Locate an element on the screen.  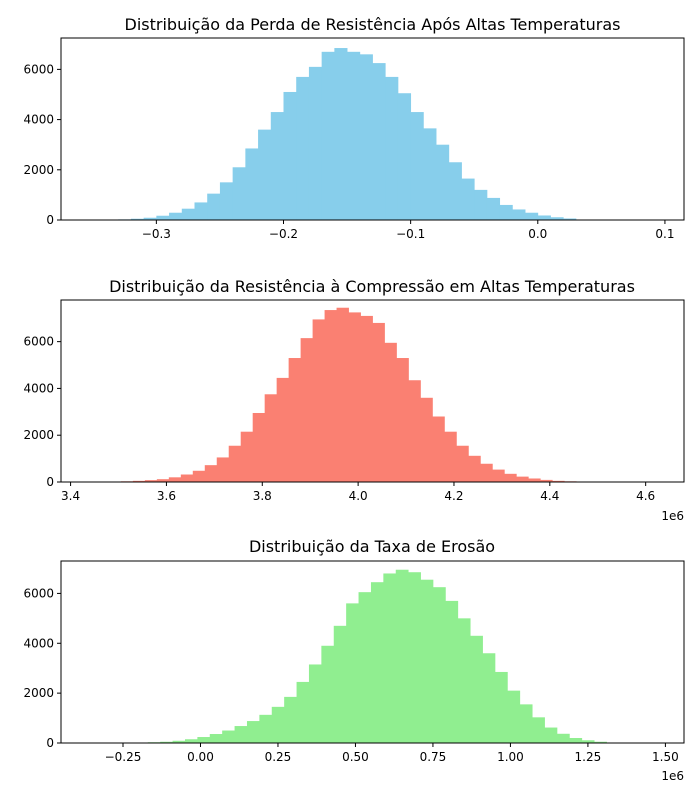
subplot-3-x-tick-label: 1.25 is located at coordinates (588, 757).